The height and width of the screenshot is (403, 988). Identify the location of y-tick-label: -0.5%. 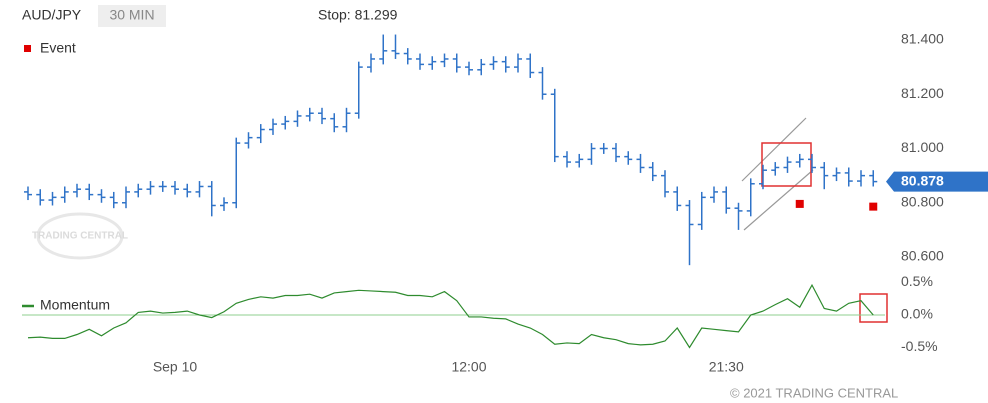
(919, 346).